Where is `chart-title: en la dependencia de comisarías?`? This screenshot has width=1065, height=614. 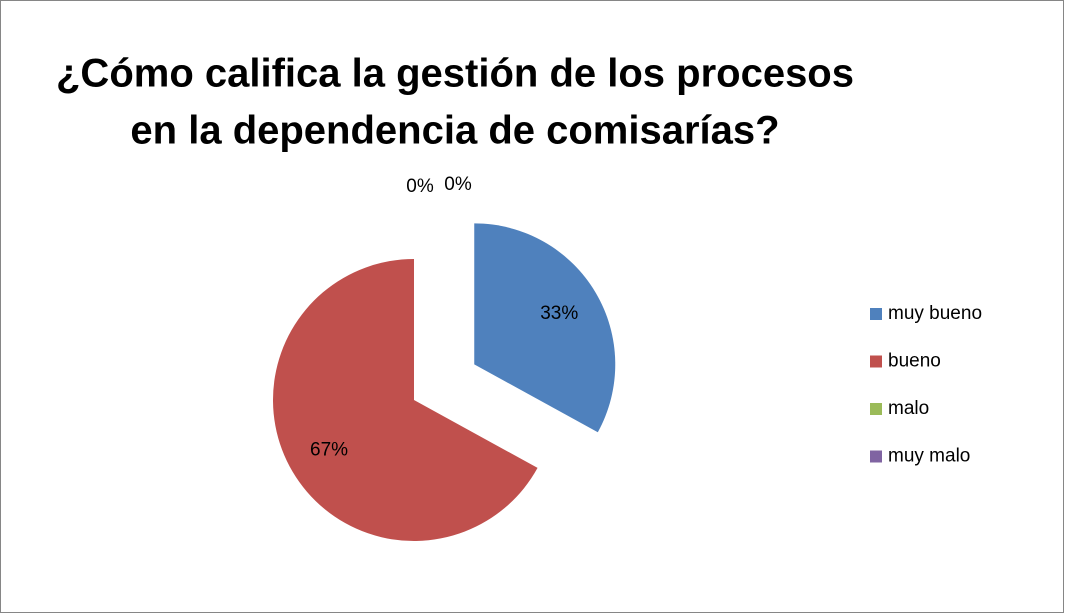
chart-title: en la dependencia de comisarías? is located at coordinates (454, 131).